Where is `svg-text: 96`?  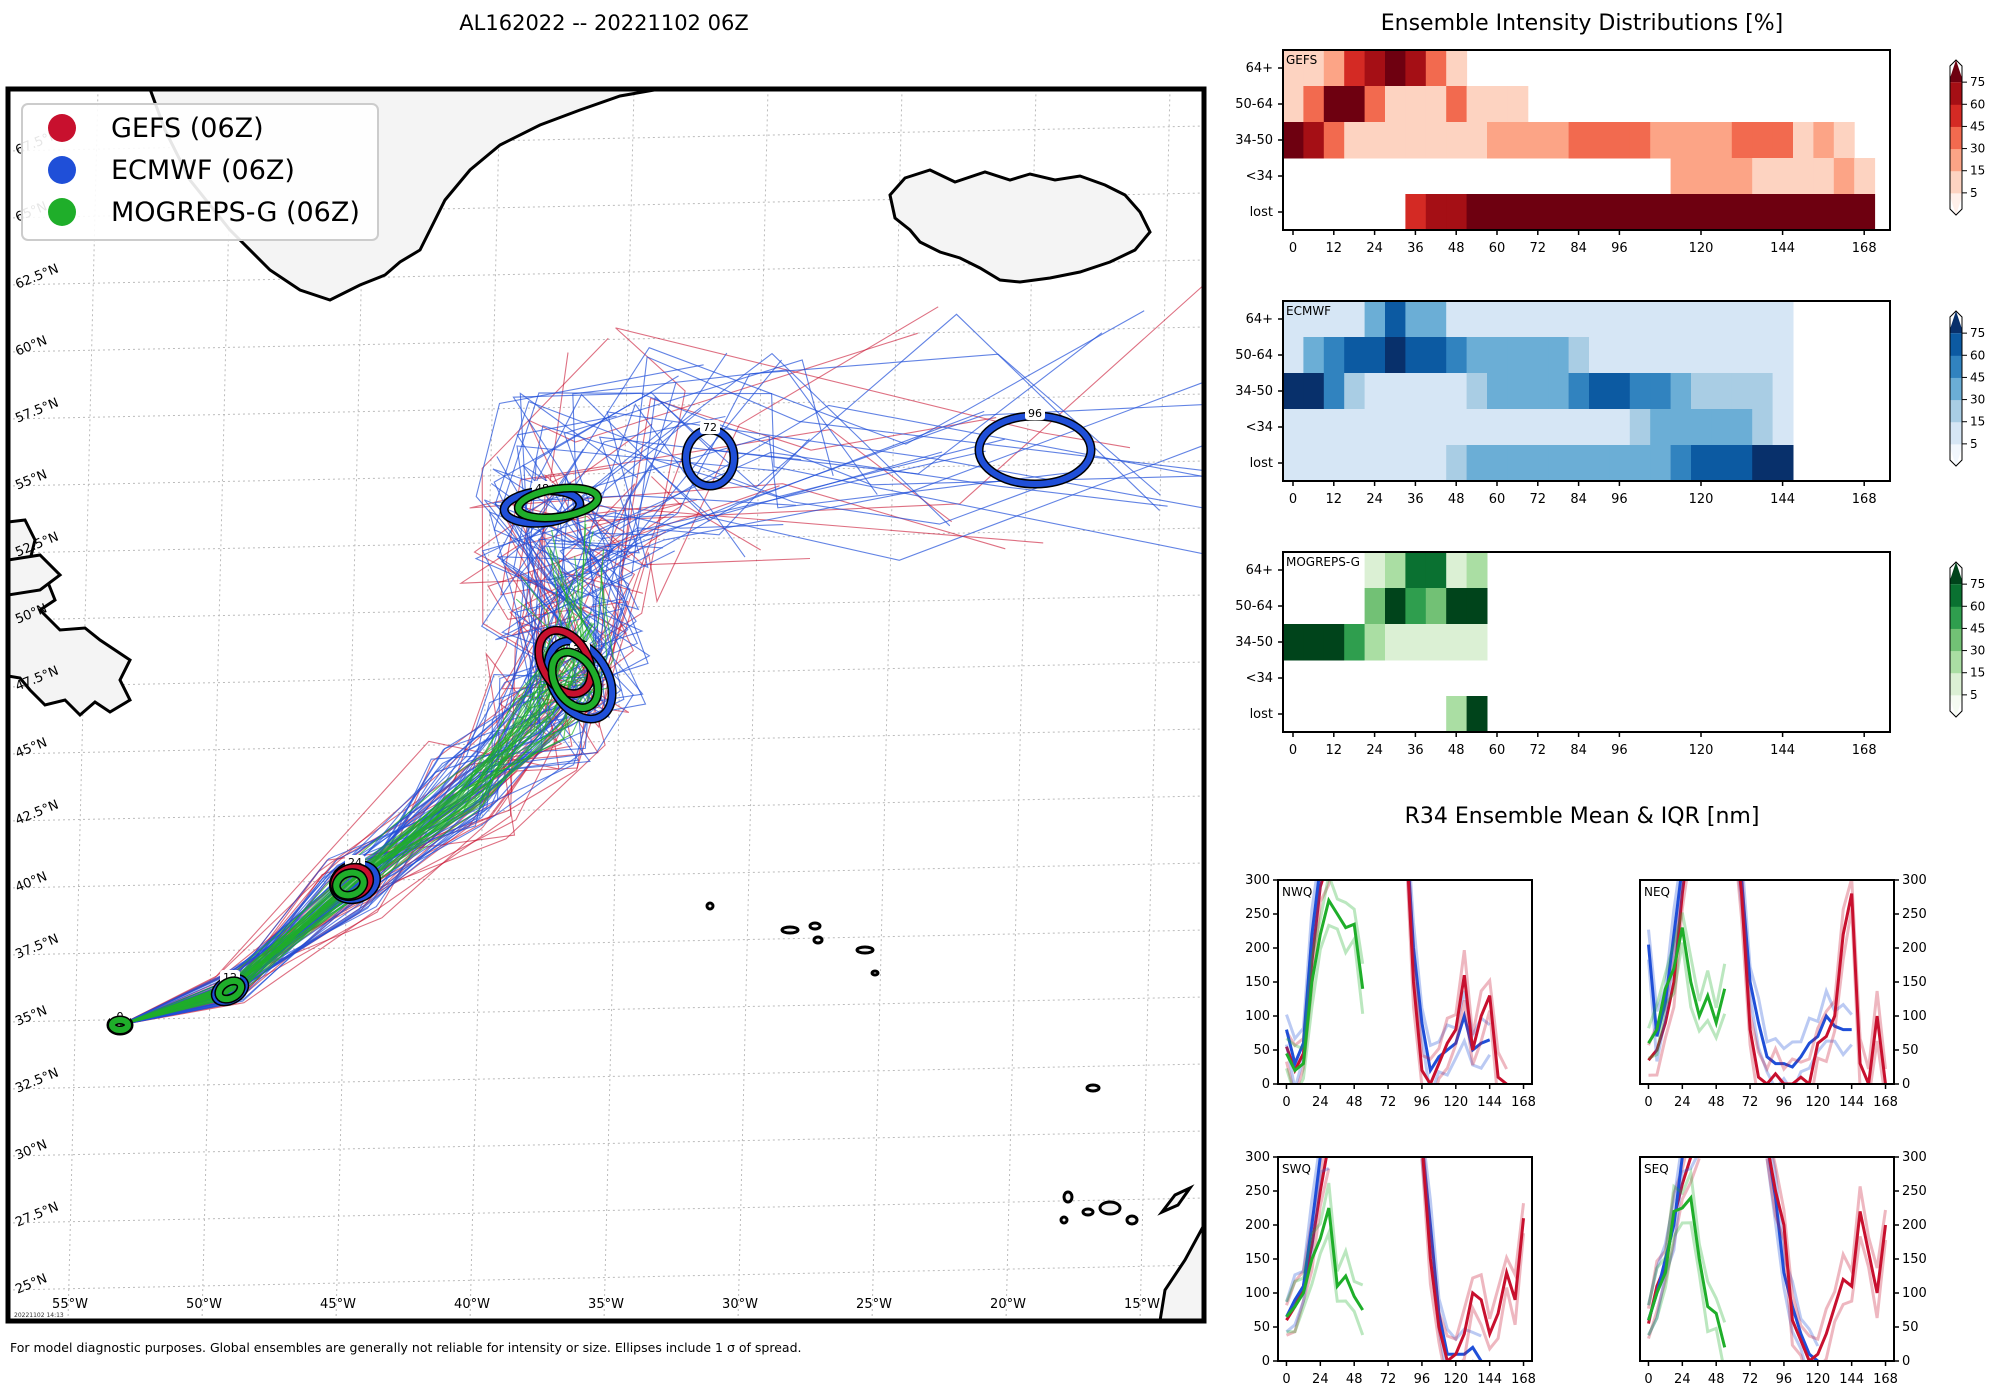
svg-text: 96 is located at coordinates (1035, 413).